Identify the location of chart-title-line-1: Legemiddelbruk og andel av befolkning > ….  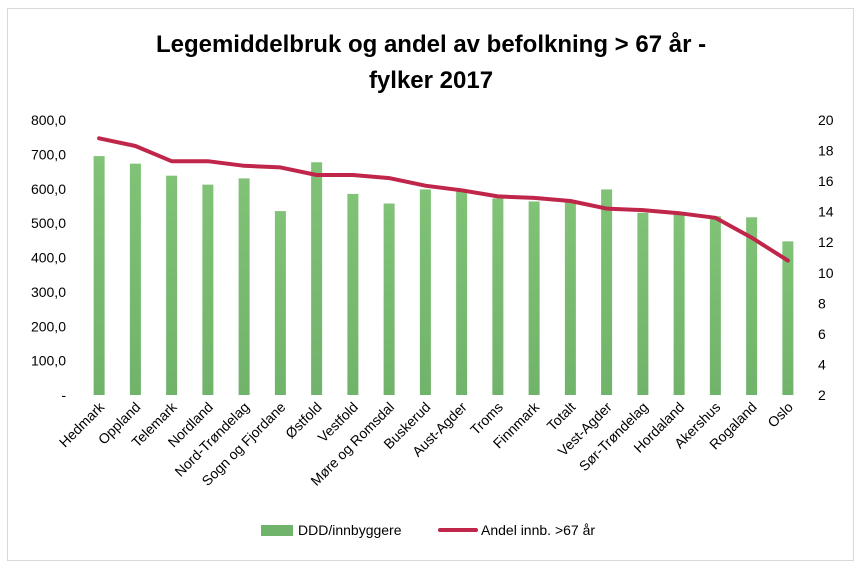
(431, 44).